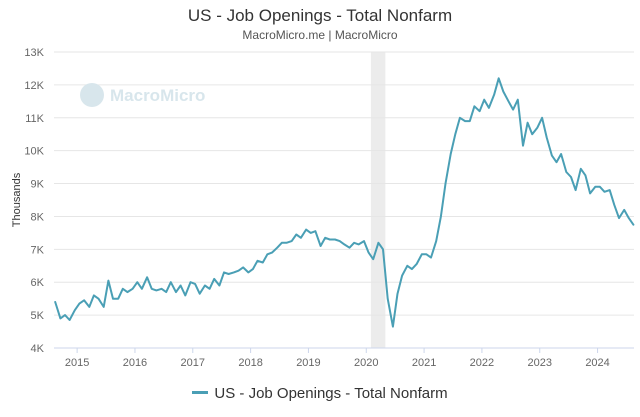  Describe the element at coordinates (38, 217) in the screenshot. I see `y-tick-label: 8K` at that location.